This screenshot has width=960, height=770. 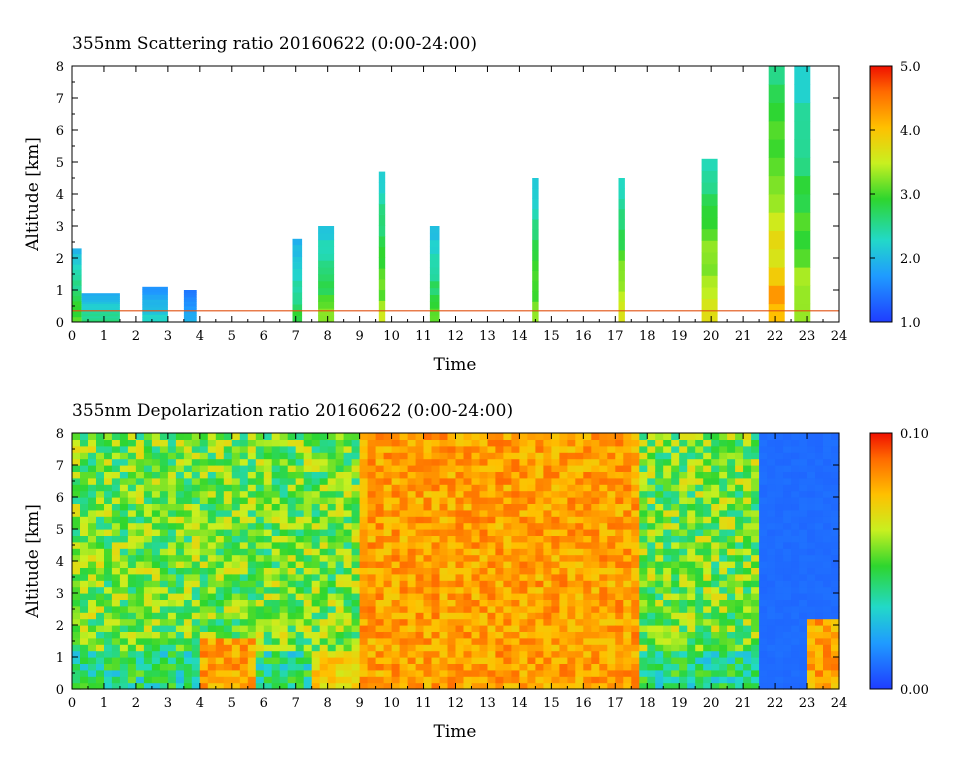 I want to click on x-tick-label: 15, so click(x=551, y=703).